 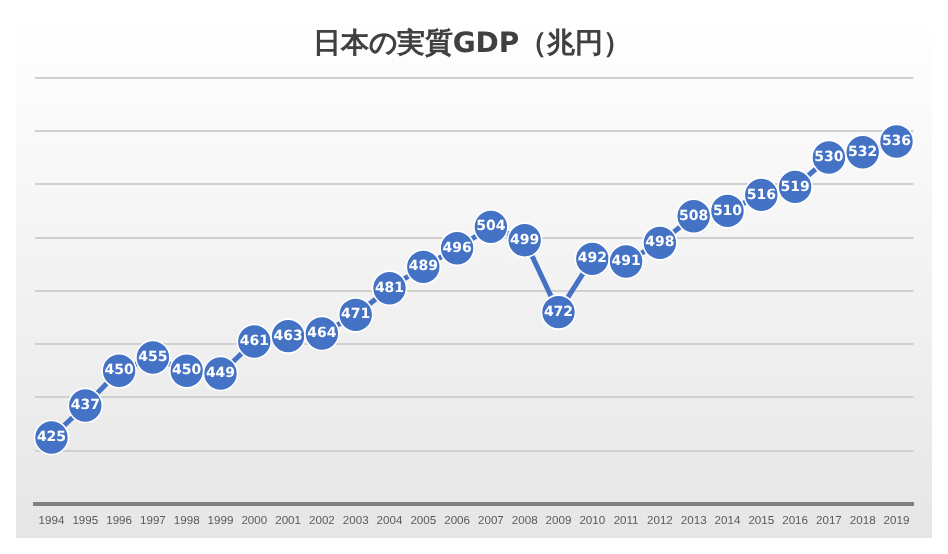 What do you see at coordinates (472, 43) in the screenshot?
I see `chart-title: 日本の実質GDP（兆円）` at bounding box center [472, 43].